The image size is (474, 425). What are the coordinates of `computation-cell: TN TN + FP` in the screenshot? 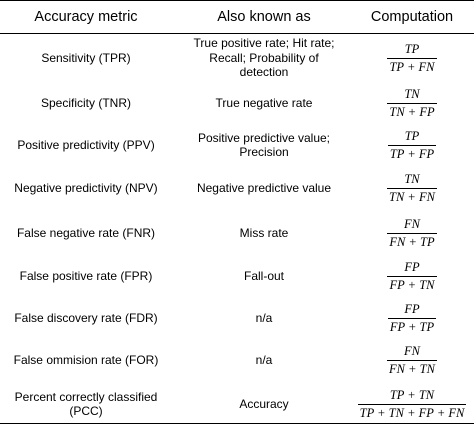 It's located at (412, 103).